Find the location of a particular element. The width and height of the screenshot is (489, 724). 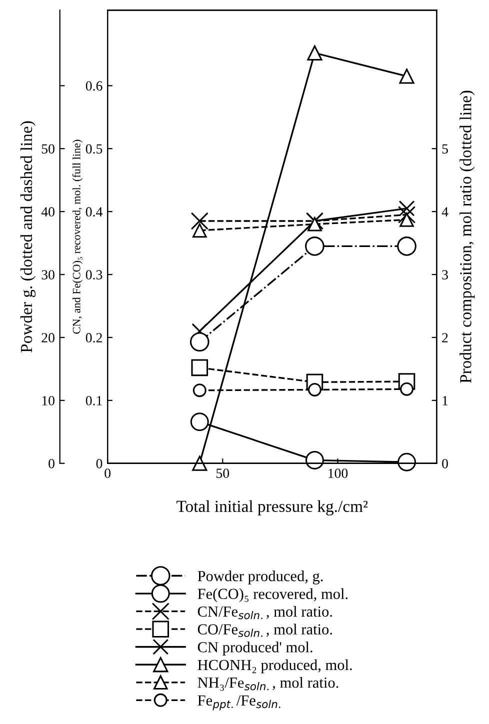

x-axis-title: Total initial pressure kg./cm² is located at coordinates (272, 508).